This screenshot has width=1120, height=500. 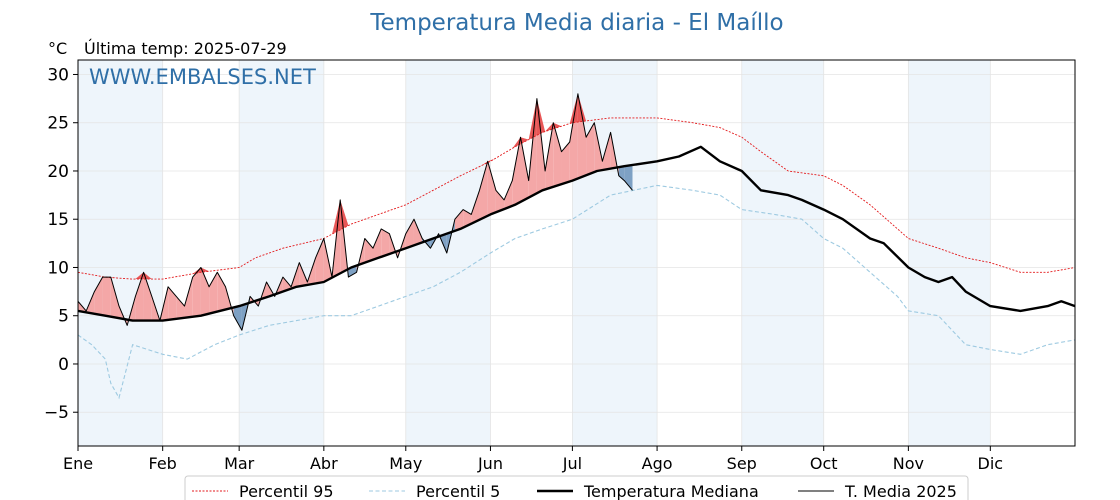 What do you see at coordinates (900, 491) in the screenshot?
I see `legend-label-current: T. Media 2025` at bounding box center [900, 491].